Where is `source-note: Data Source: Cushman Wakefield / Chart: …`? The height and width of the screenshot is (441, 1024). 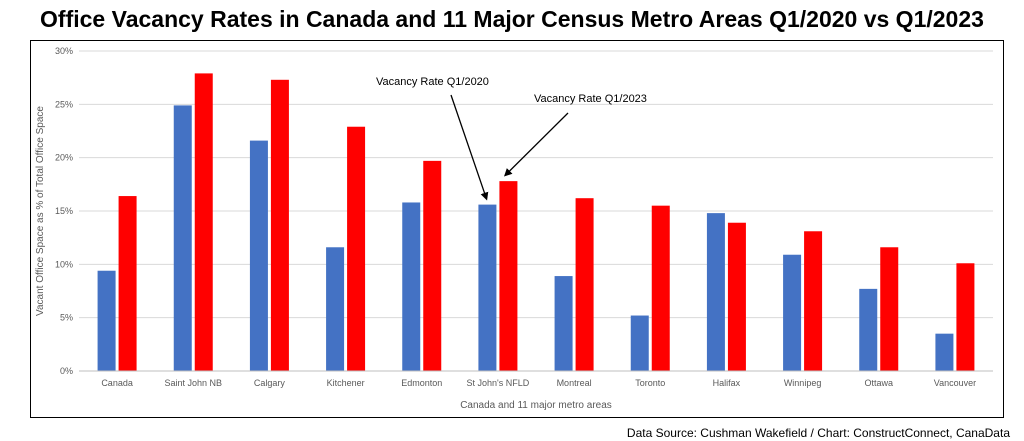
source-note: Data Source: Cushman Wakefield / Chart: … is located at coordinates (818, 433).